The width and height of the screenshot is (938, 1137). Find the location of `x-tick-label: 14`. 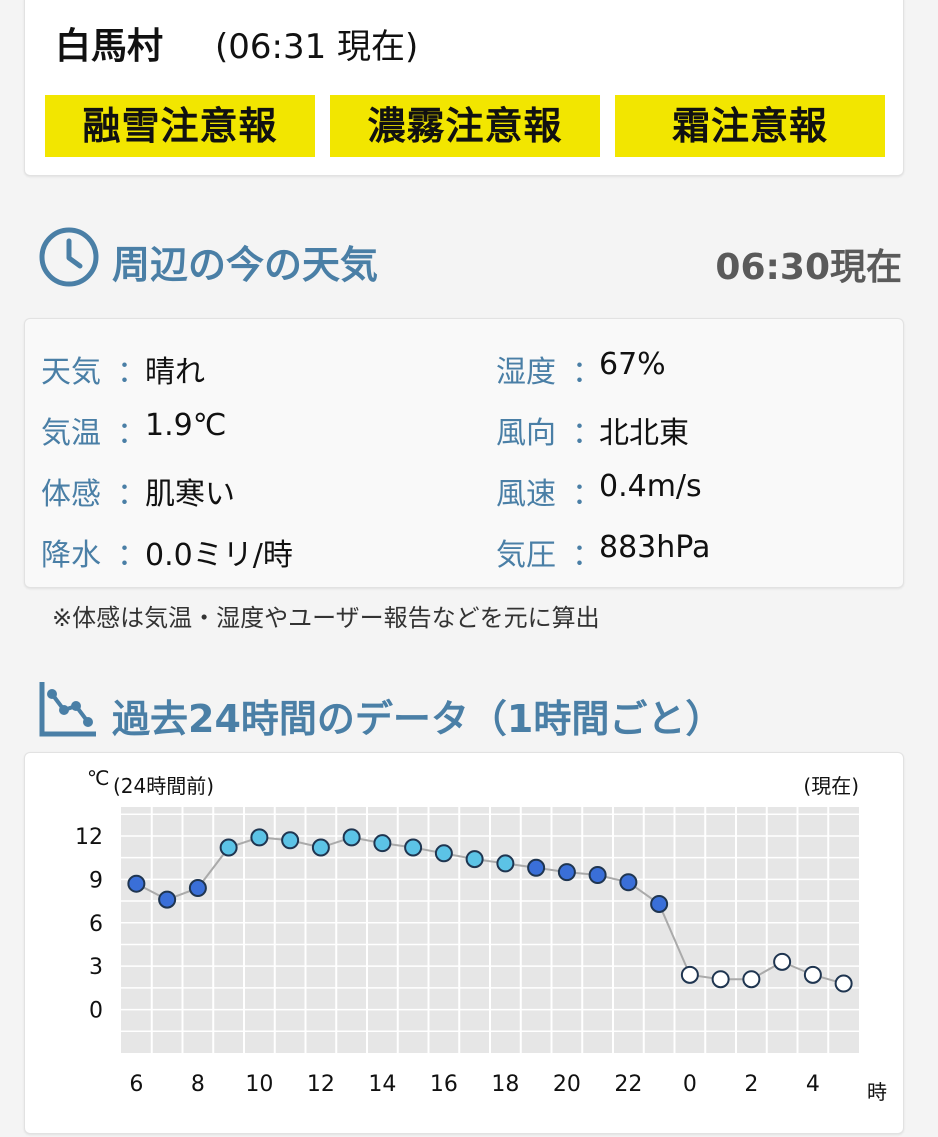

x-tick-label: 14 is located at coordinates (382, 1084).